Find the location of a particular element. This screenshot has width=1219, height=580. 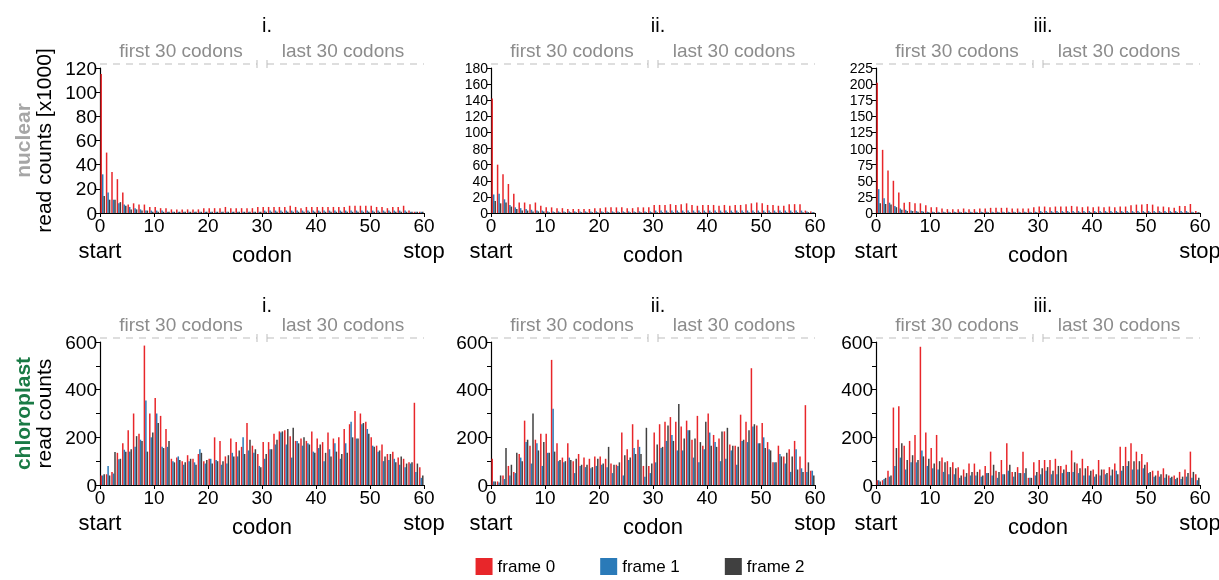

y-tick-label: 175 is located at coordinates (861, 100).